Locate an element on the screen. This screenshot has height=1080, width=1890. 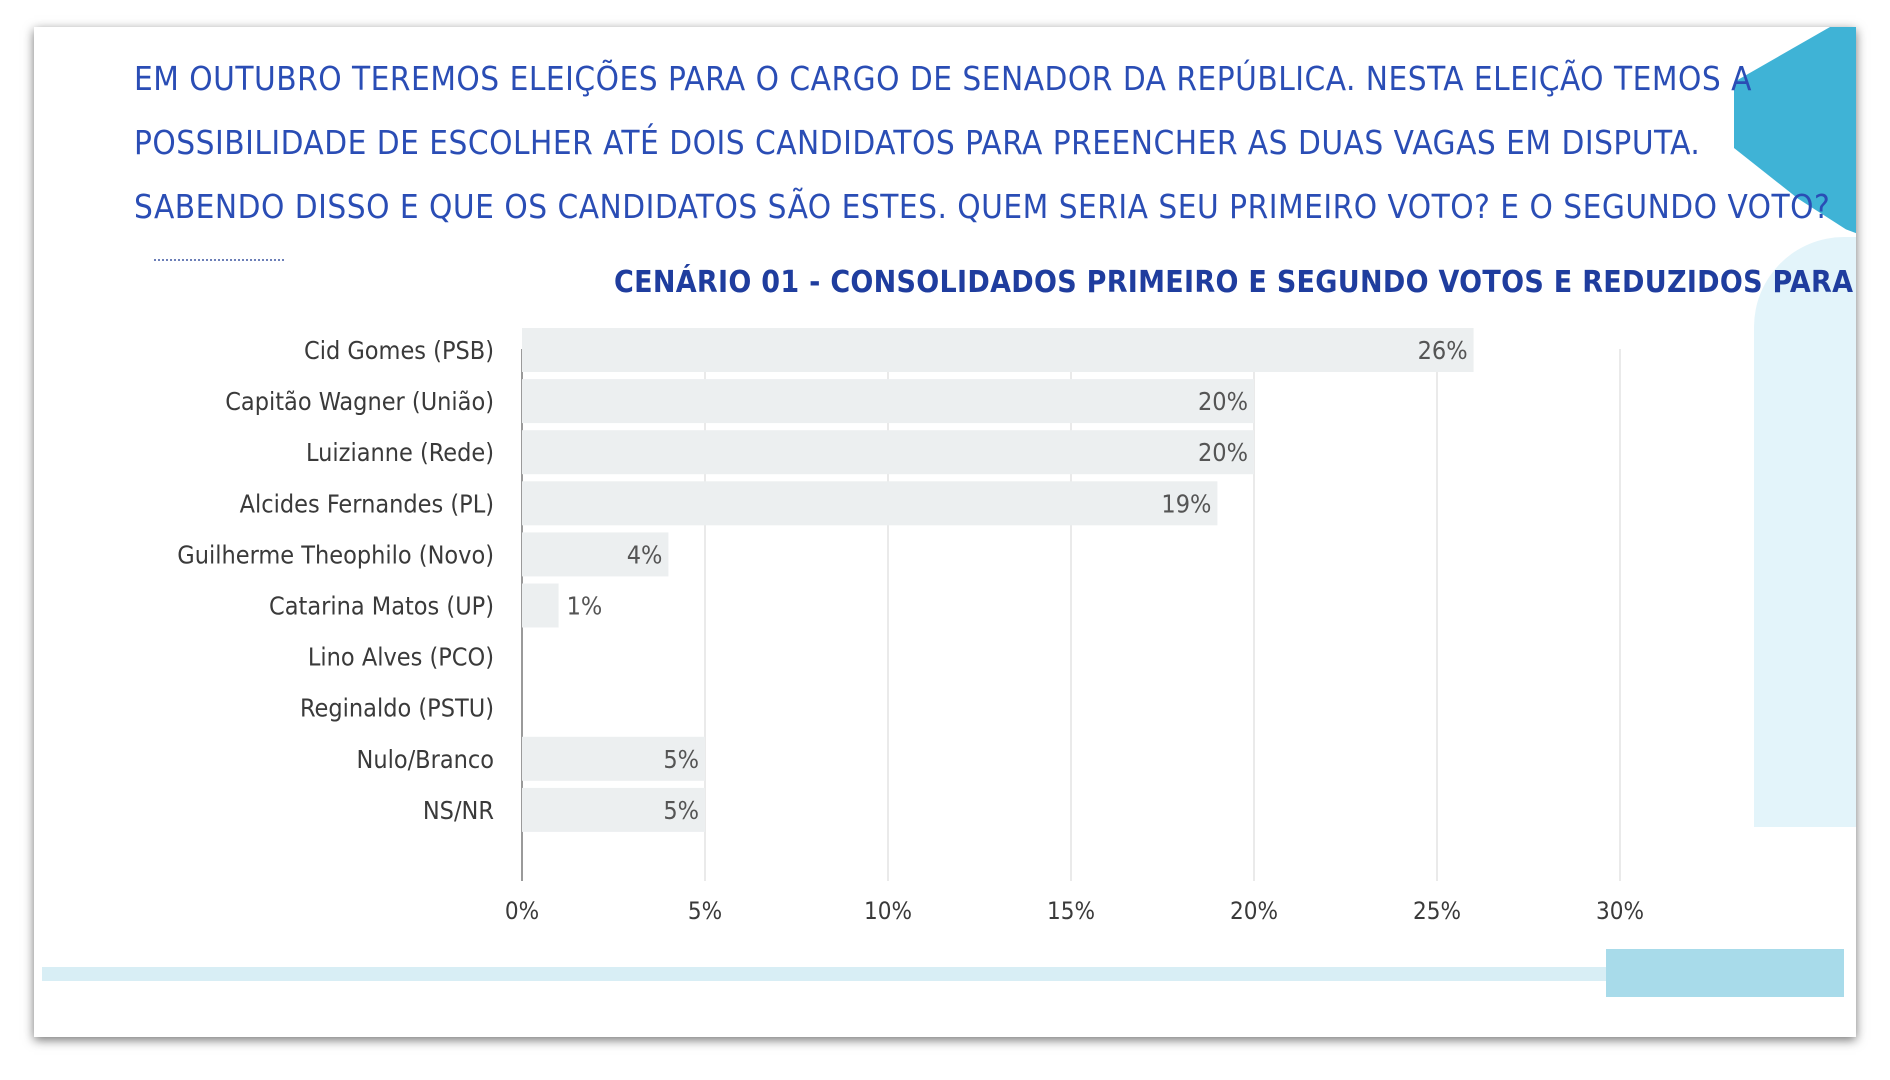
x-tick-label: 30% is located at coordinates (1620, 911).